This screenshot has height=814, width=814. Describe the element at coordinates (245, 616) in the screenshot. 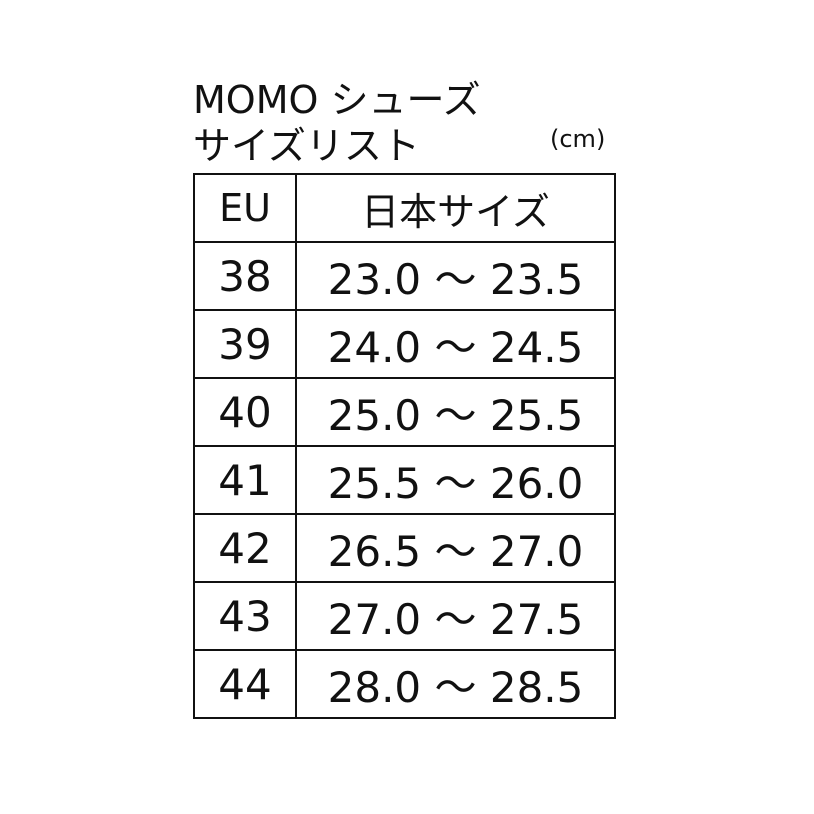

I see `eu-size-cell: 43` at that location.